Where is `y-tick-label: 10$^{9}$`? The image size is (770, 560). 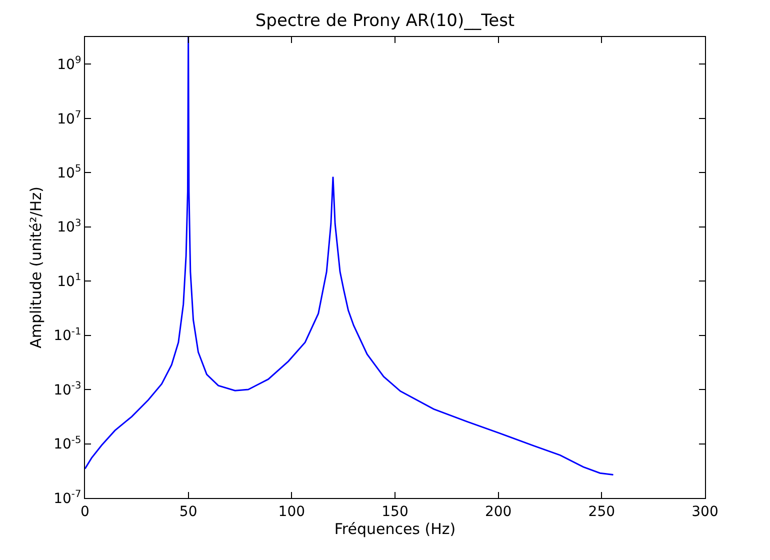
y-tick-label: 10$^{9}$ is located at coordinates (69, 64).